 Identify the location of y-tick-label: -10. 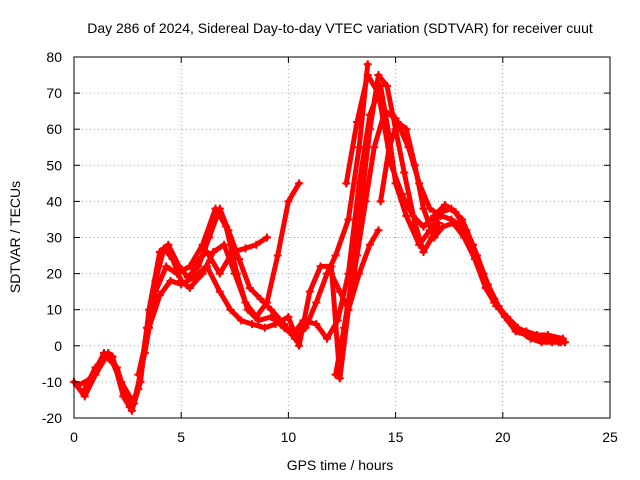
(52, 382).